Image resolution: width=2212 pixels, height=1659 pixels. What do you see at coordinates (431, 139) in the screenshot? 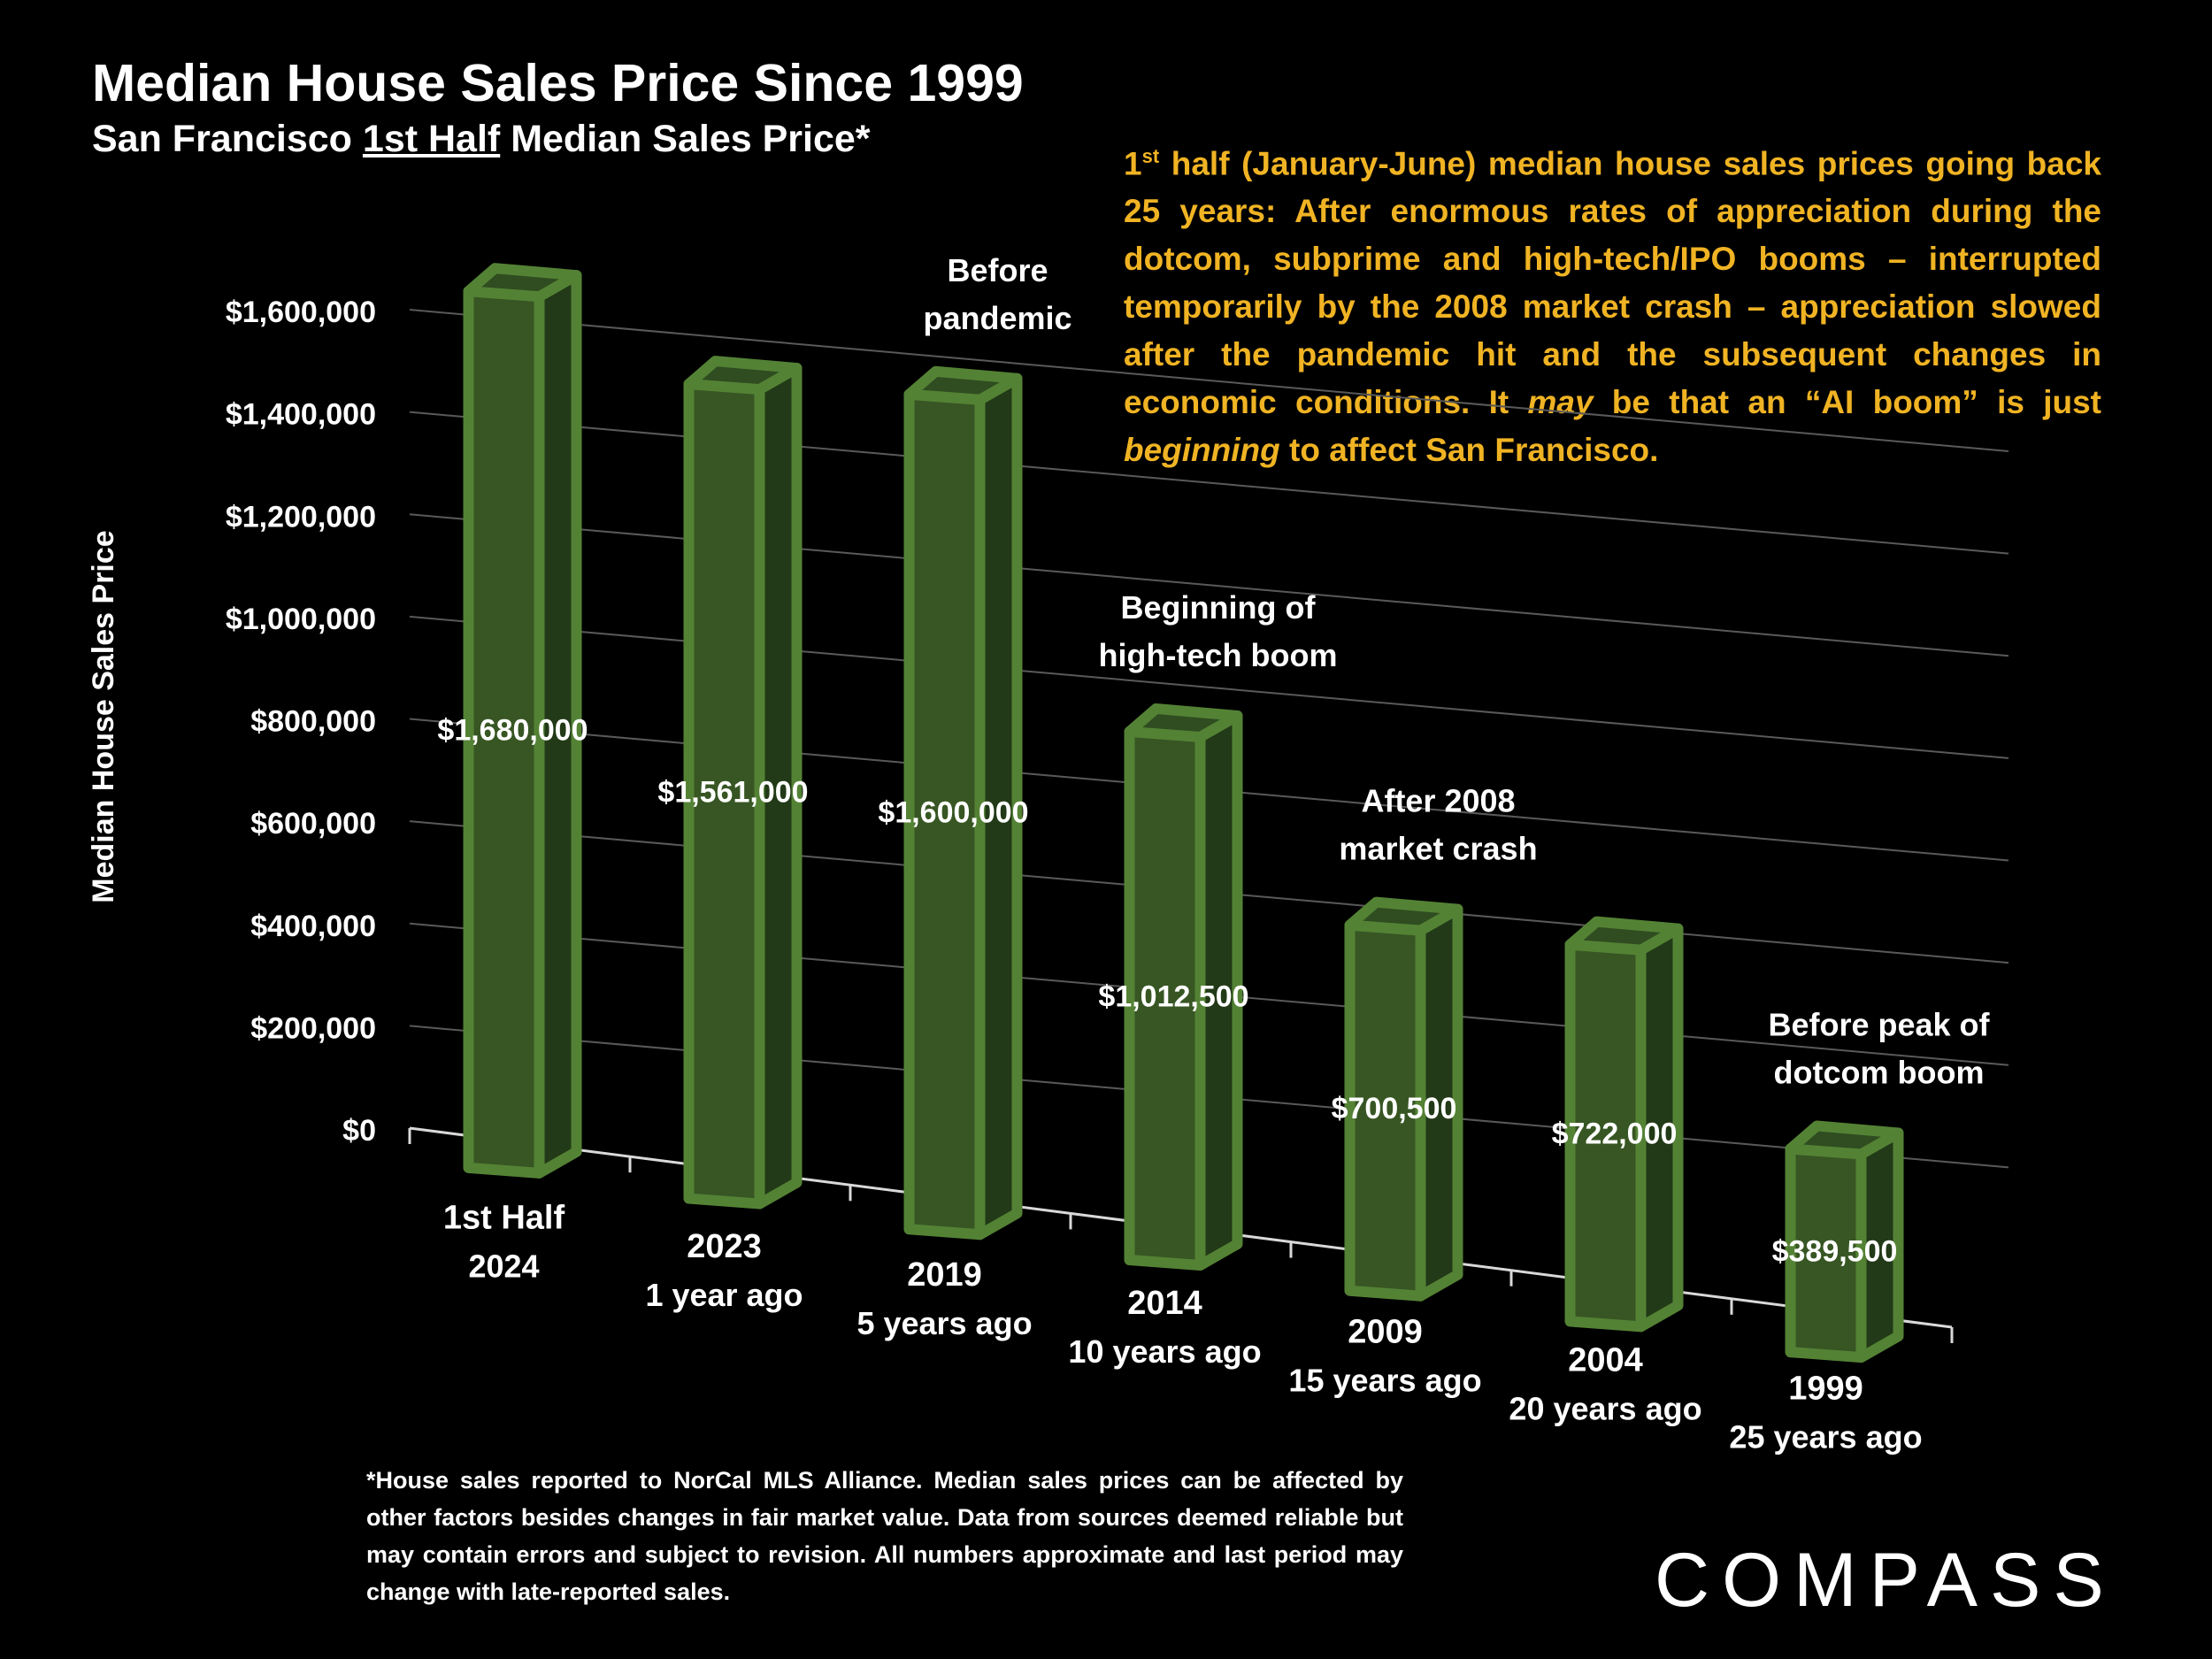
I see `subtitle-underlined: 1st Half` at bounding box center [431, 139].